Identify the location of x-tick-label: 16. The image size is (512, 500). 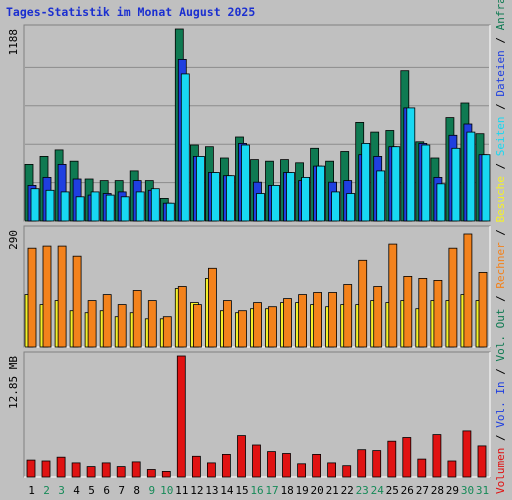
(256, 490).